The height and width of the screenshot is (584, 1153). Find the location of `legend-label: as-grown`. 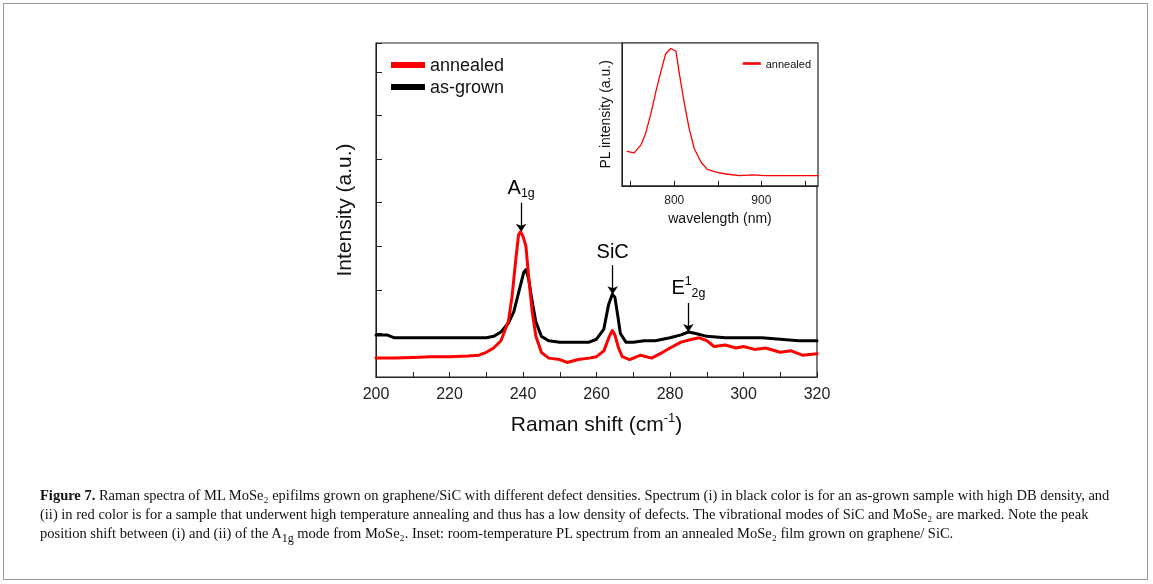

legend-label: as-grown is located at coordinates (467, 87).